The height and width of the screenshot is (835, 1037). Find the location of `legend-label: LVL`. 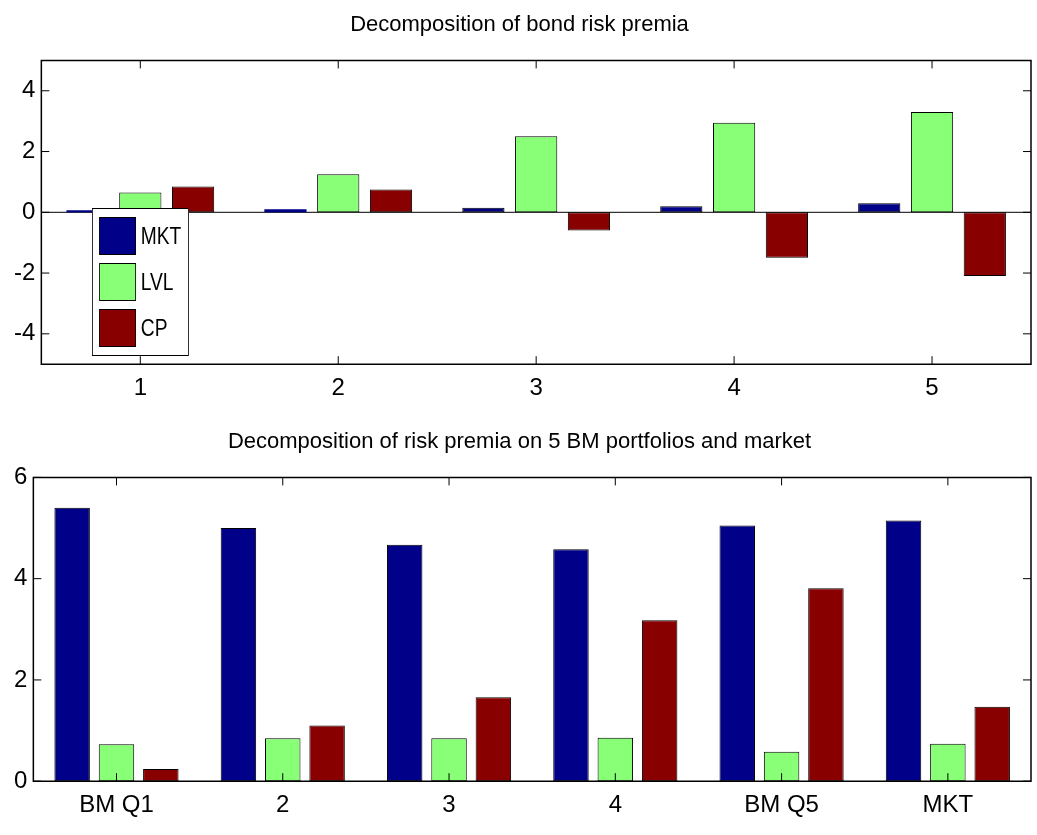

legend-label: LVL is located at coordinates (157, 282).